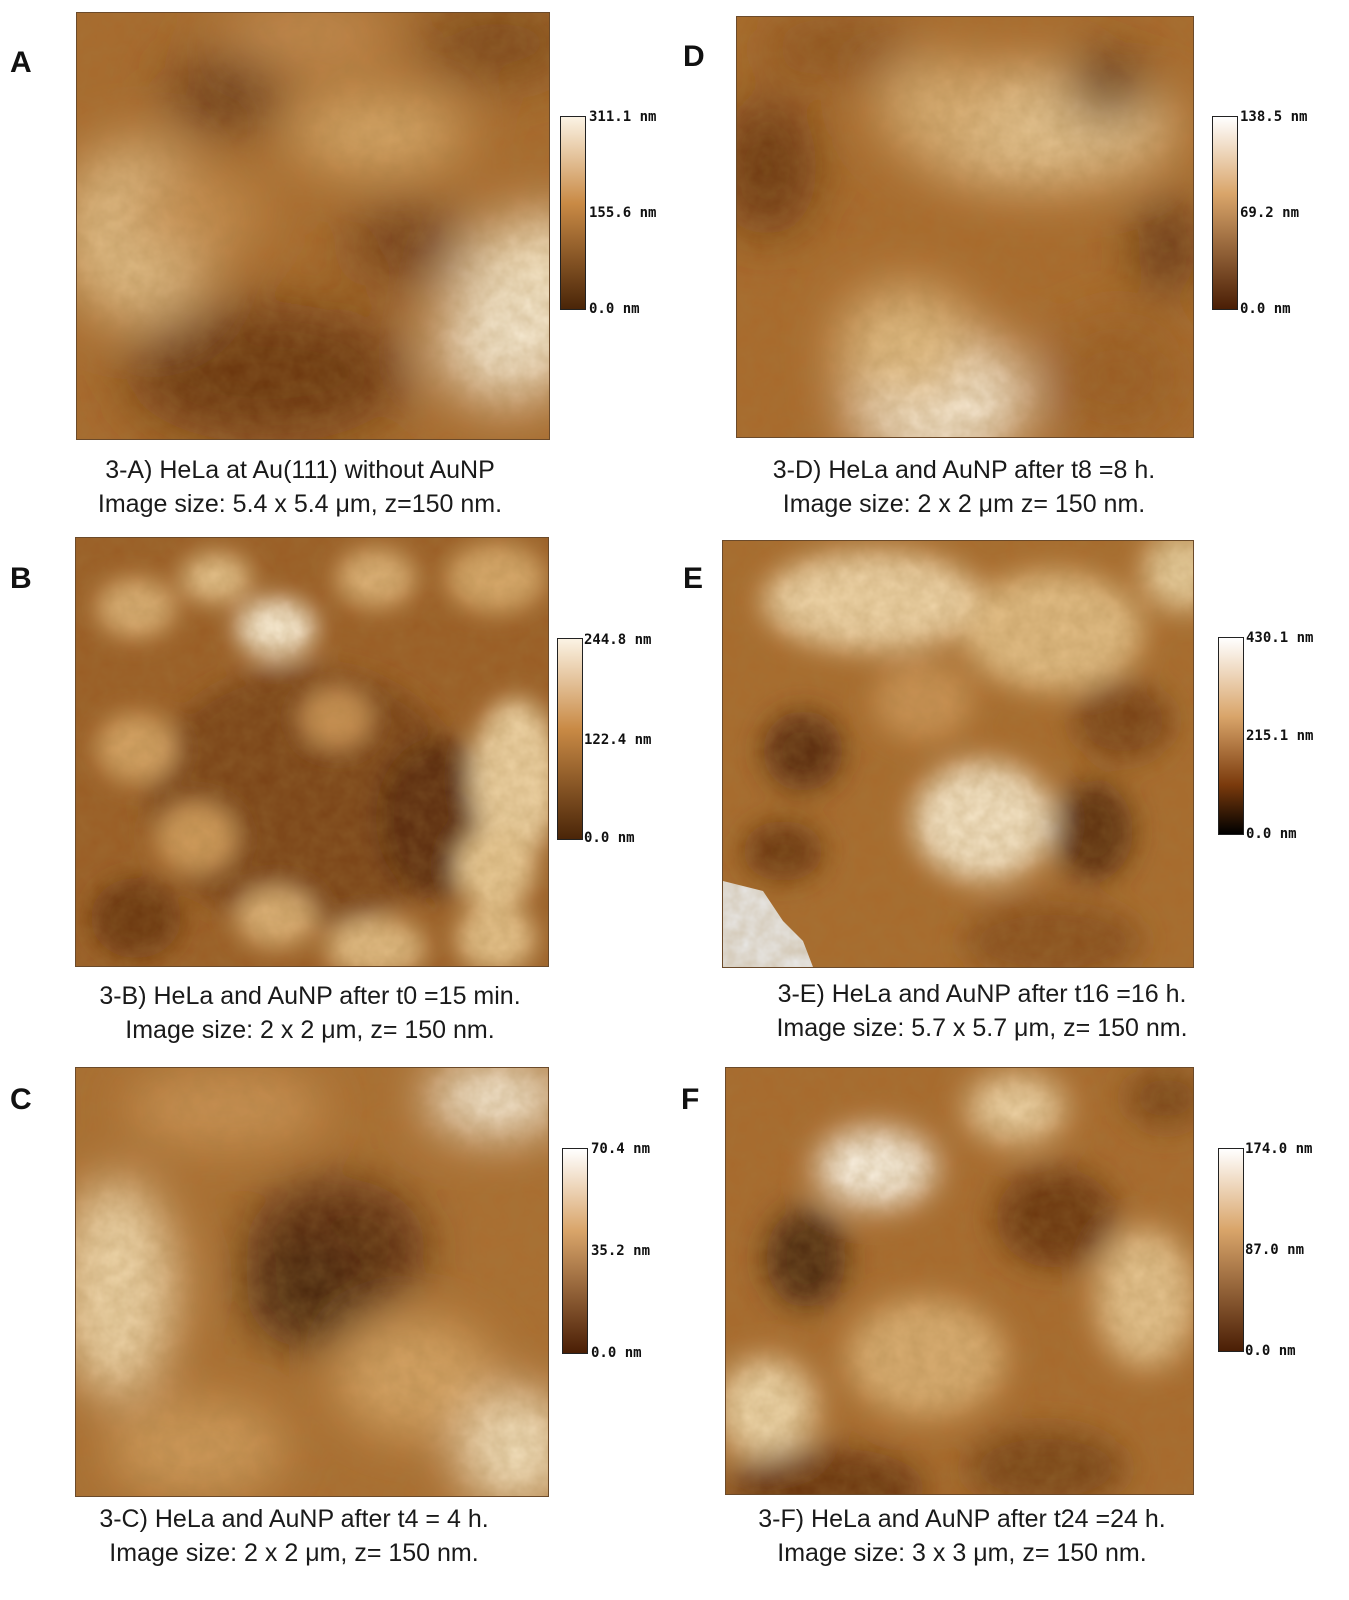 Image resolution: width=1349 pixels, height=1600 pixels. I want to click on afm-image-d, so click(965, 227).